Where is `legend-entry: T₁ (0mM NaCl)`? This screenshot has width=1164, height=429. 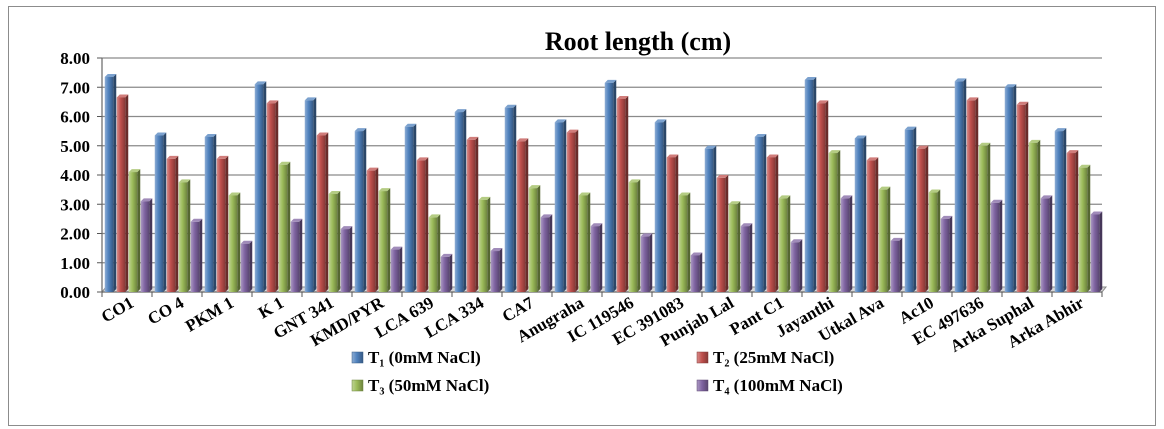
legend-entry: T₁ (0mM NaCl) is located at coordinates (416, 357).